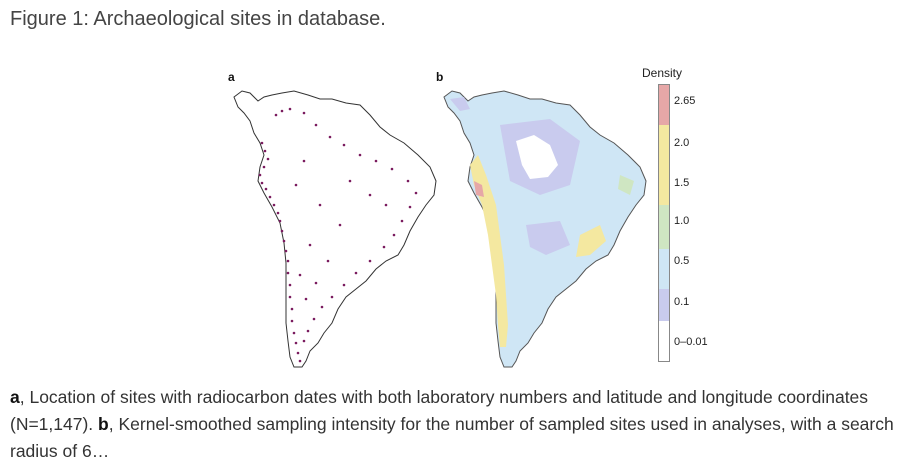 Image resolution: width=913 pixels, height=469 pixels. I want to click on legend-tick: 2.65, so click(685, 101).